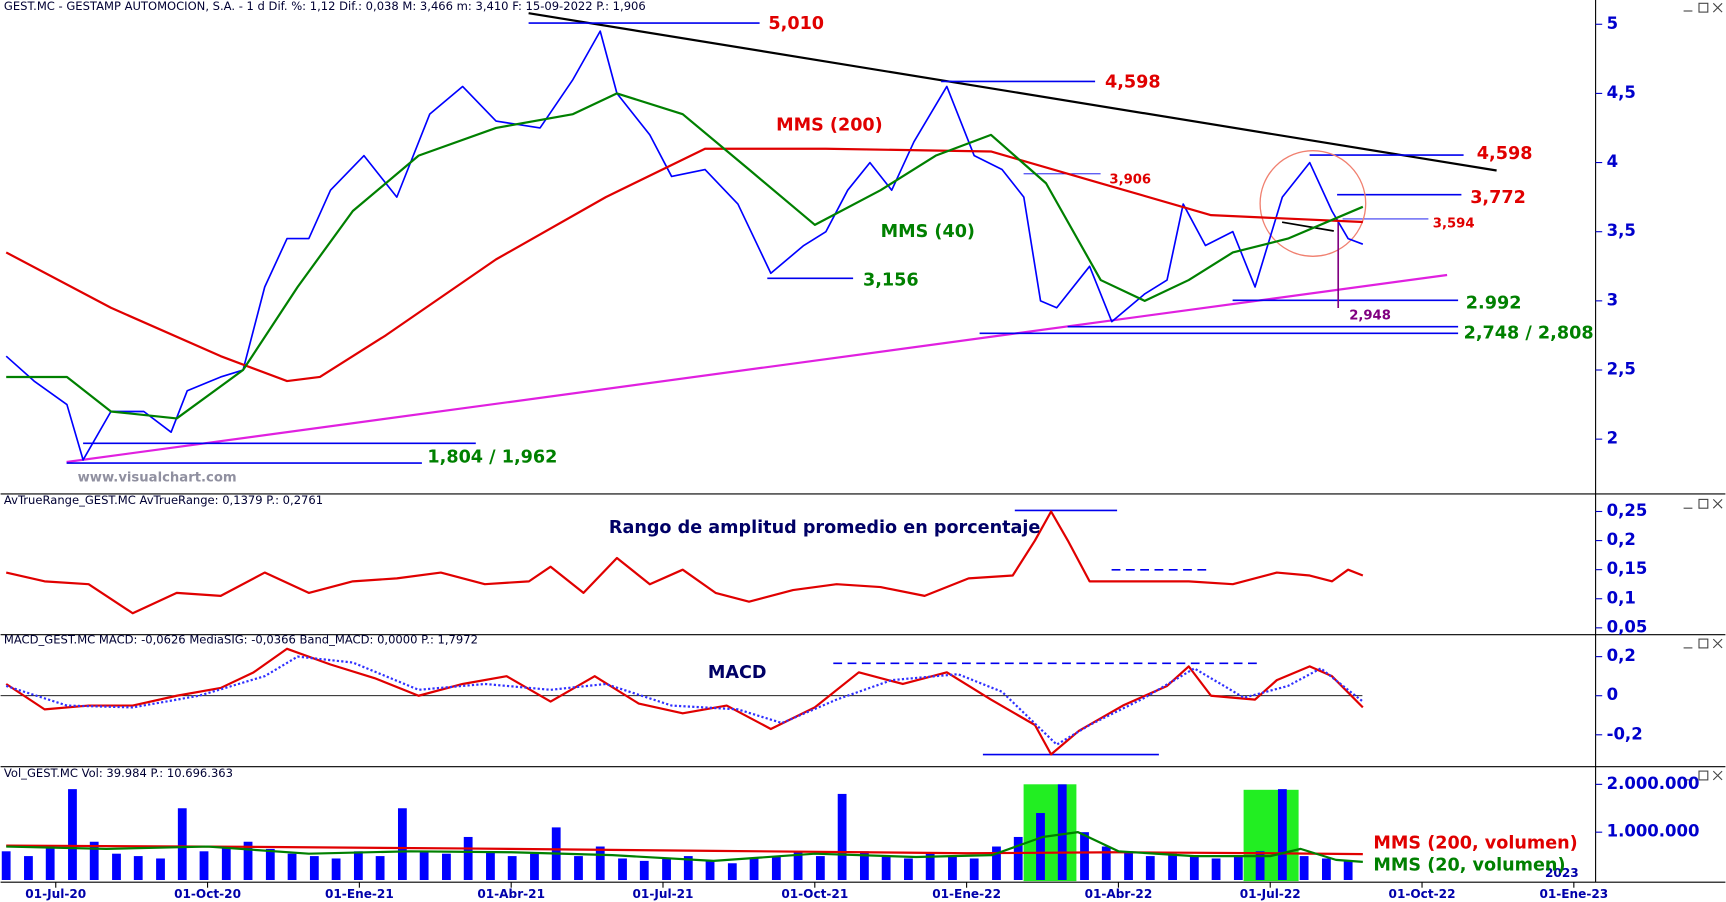 This screenshot has height=902, width=1726. Describe the element at coordinates (891, 281) in the screenshot. I see `annotation: 3,156` at that location.